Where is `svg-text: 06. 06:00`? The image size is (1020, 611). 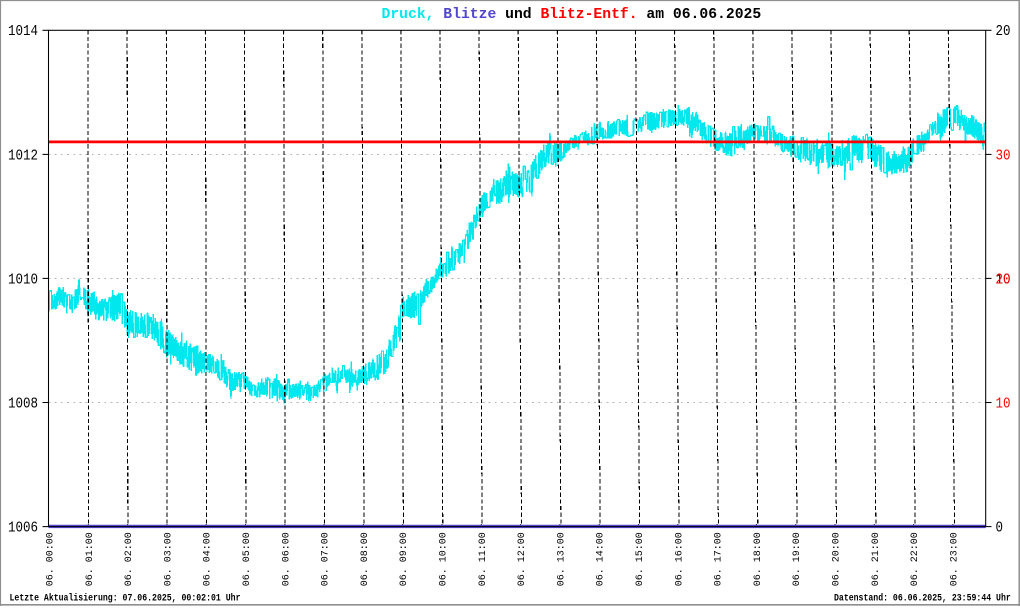
svg-text: 06. 06:00 is located at coordinates (286, 559).